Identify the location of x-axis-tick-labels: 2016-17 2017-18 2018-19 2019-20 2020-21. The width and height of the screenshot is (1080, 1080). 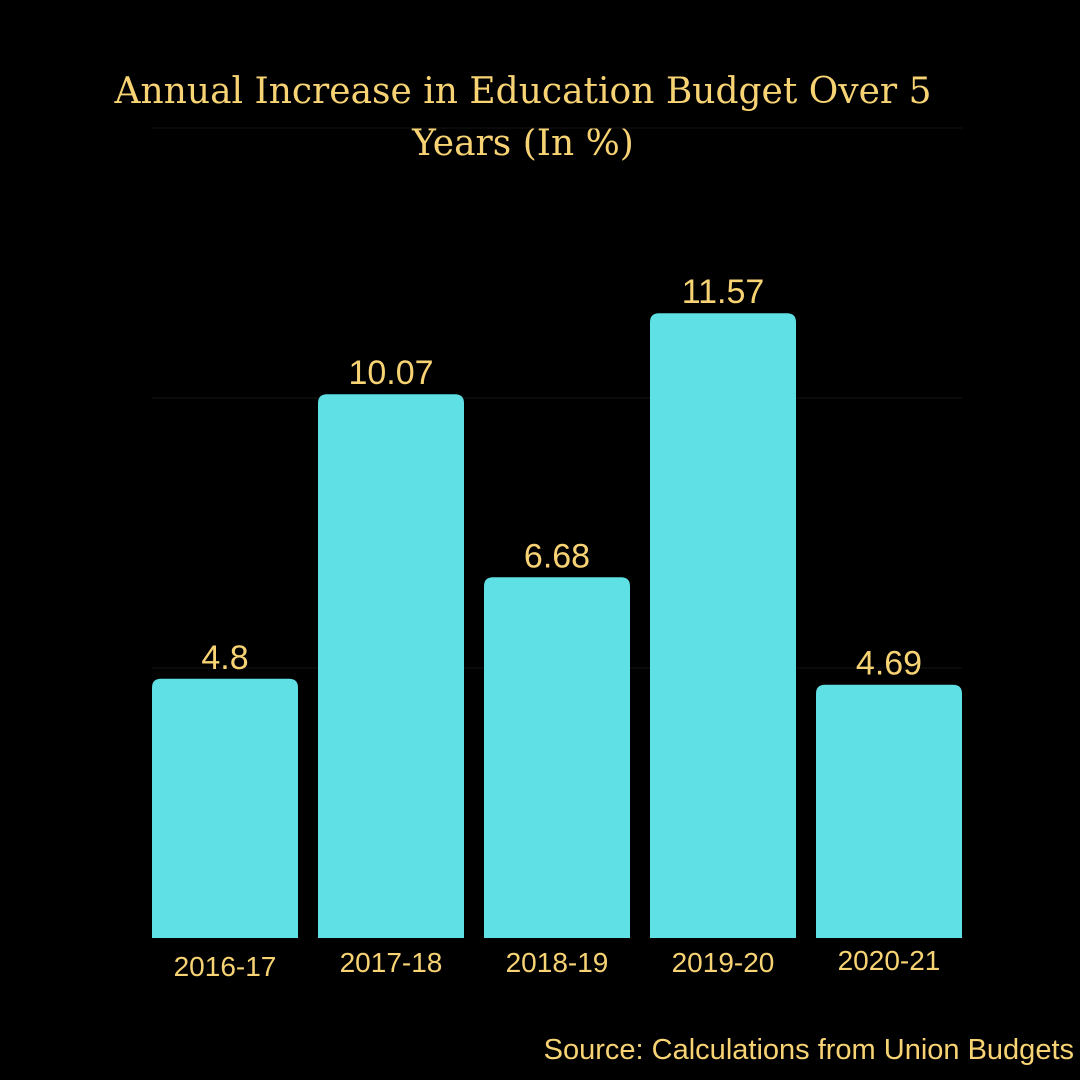
(557, 963).